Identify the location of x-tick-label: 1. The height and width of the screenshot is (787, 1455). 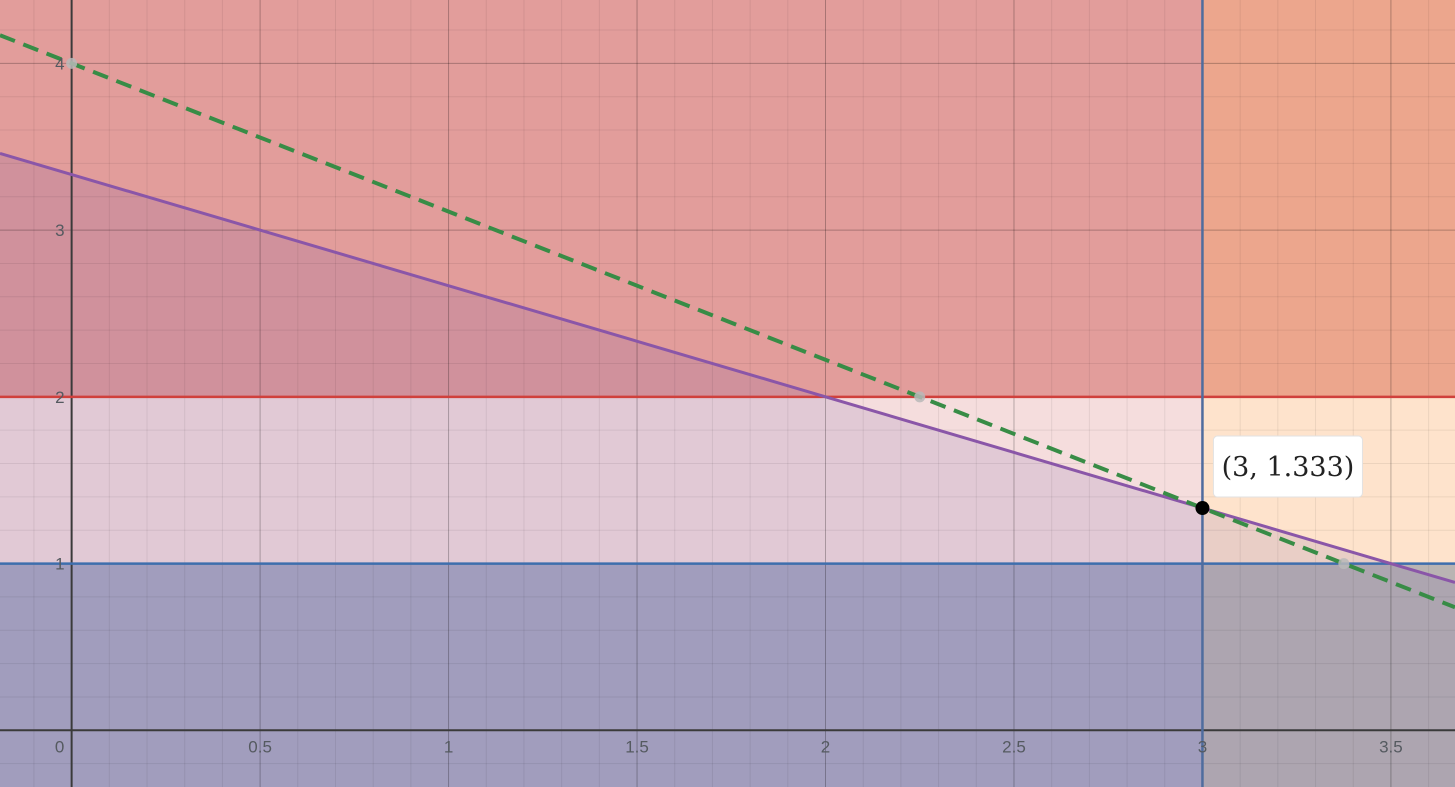
(448, 746).